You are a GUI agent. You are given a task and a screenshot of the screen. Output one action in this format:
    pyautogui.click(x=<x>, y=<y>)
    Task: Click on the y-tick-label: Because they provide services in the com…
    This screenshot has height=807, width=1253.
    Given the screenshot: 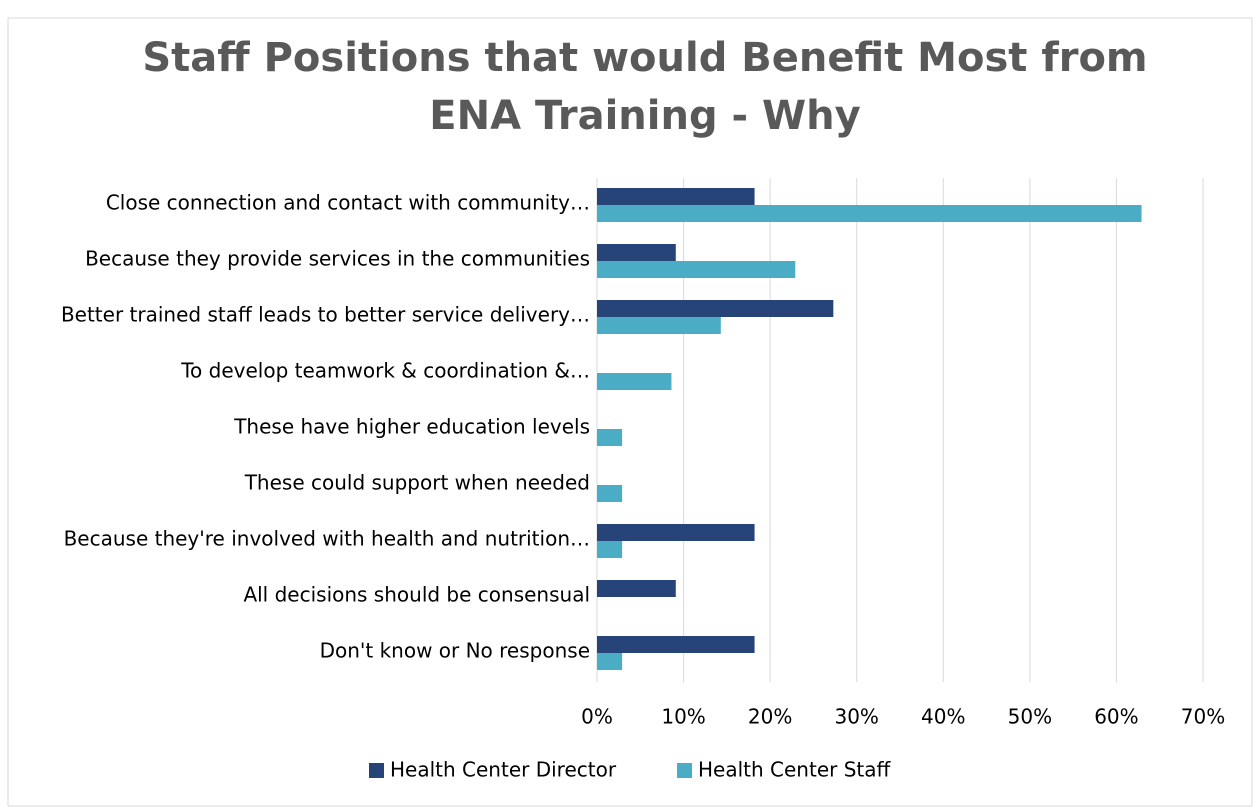 What is the action you would take?
    pyautogui.click(x=337, y=259)
    